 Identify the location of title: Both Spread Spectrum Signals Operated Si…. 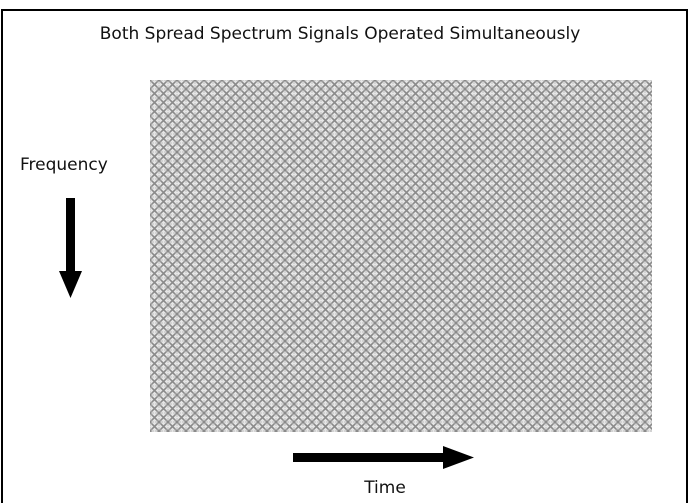
(340, 34).